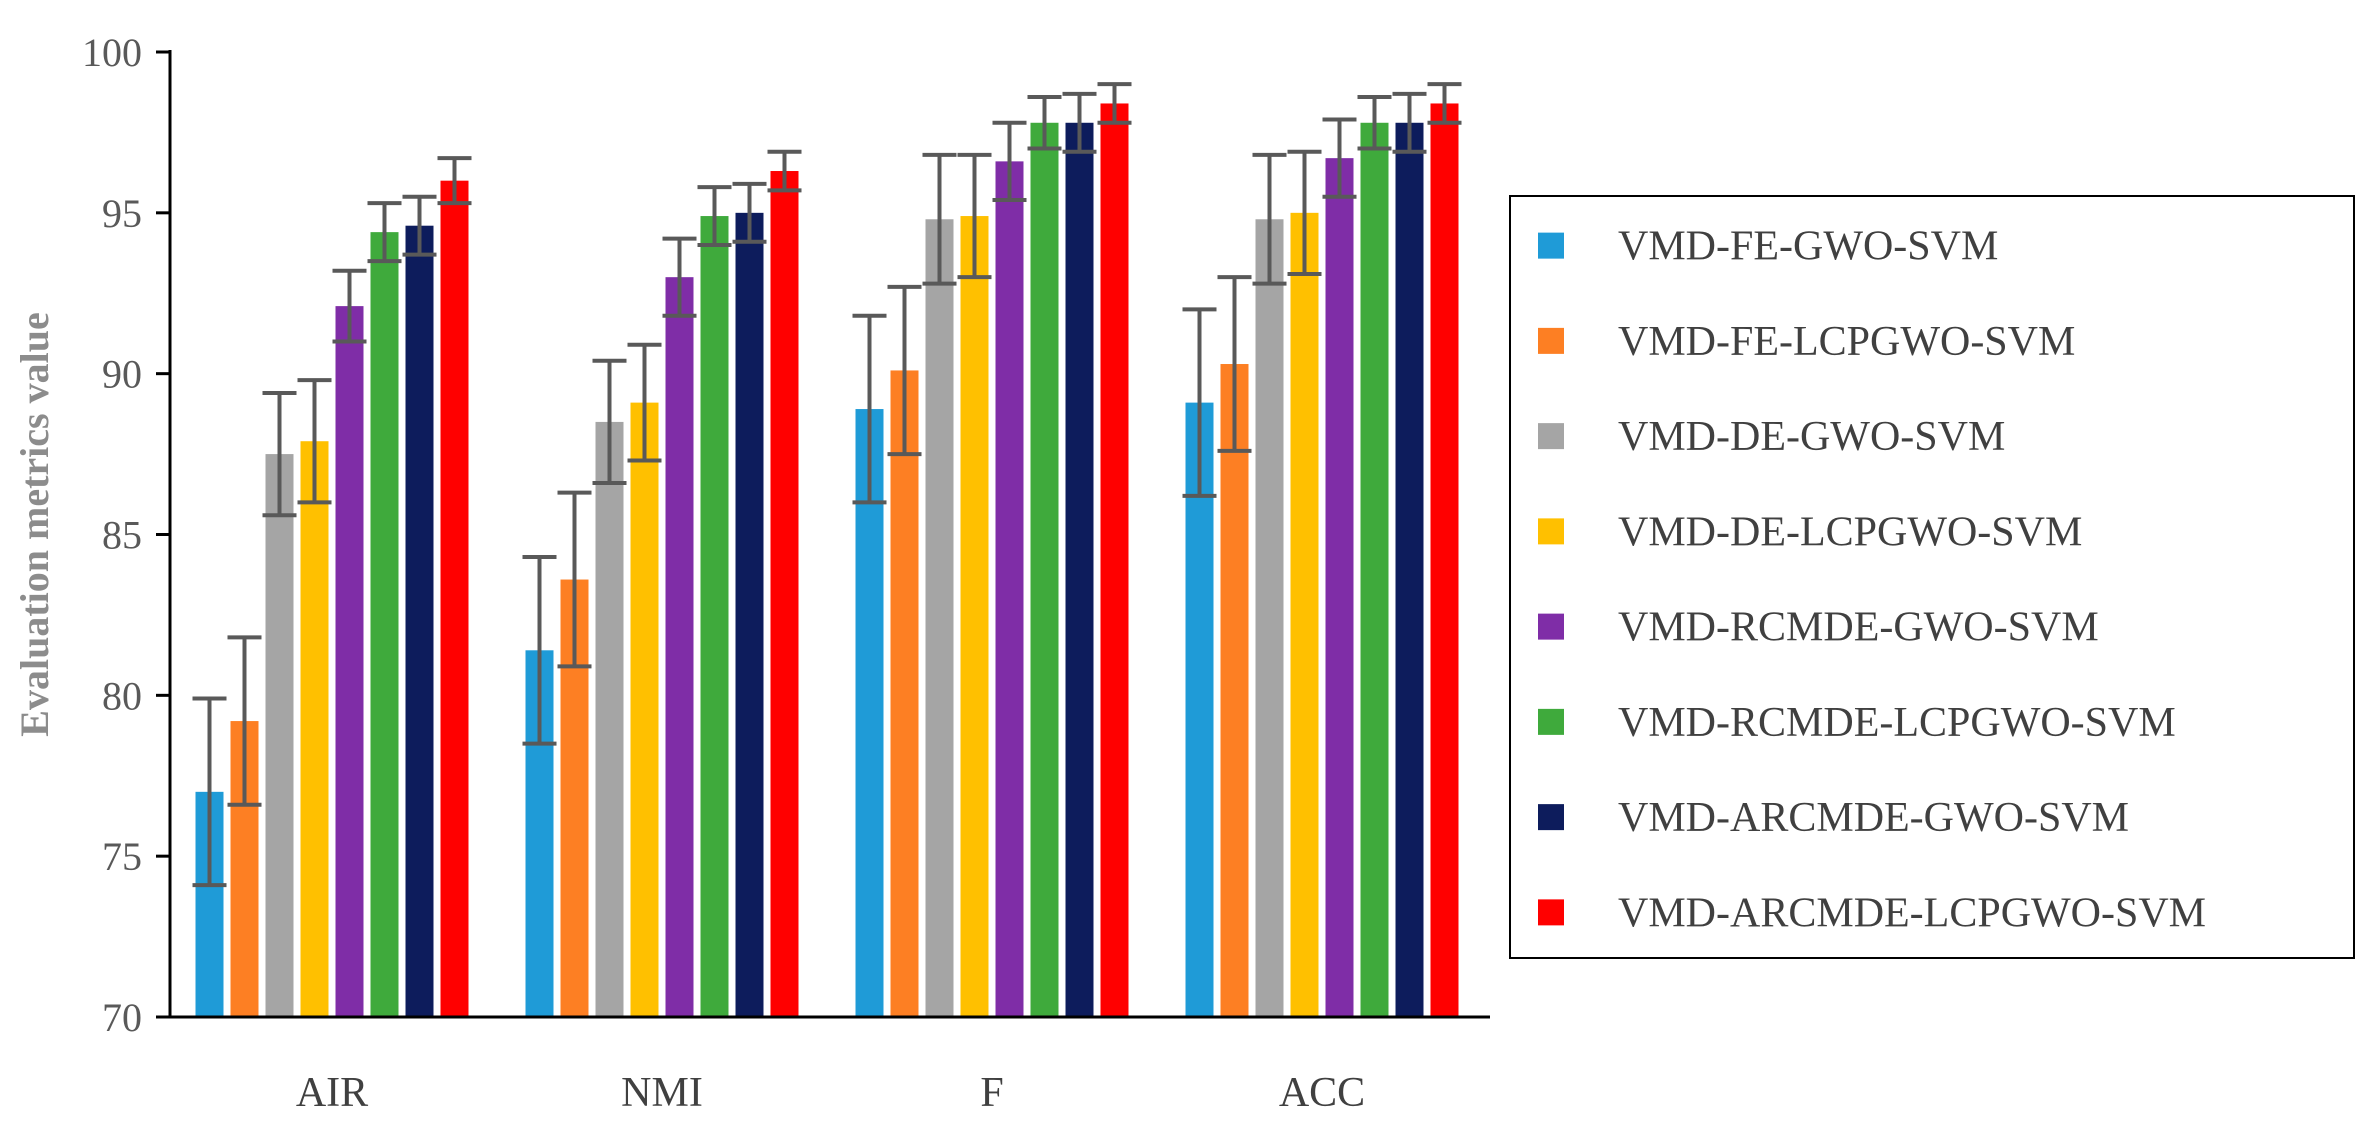 The height and width of the screenshot is (1130, 2370). I want to click on legend-label: VMD-DE-LCPGWO-SVM, so click(1850, 532).